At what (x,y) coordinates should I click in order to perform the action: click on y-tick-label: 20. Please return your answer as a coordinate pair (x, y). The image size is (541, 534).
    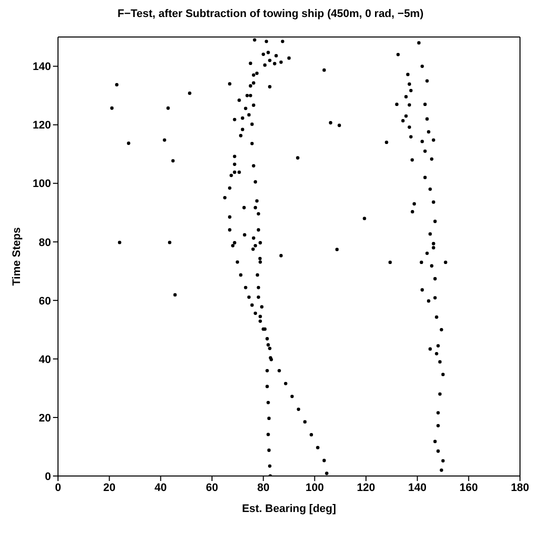
    Looking at the image, I should click on (44, 418).